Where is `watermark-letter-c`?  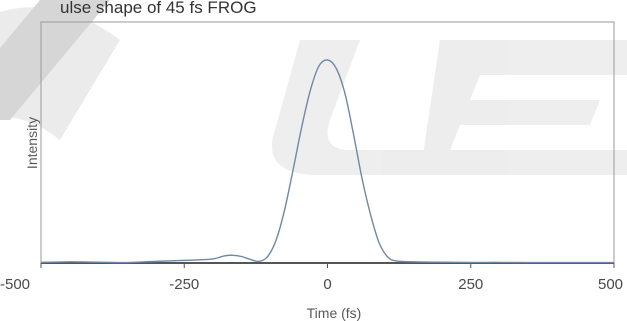
watermark-letter-c is located at coordinates (351, 107).